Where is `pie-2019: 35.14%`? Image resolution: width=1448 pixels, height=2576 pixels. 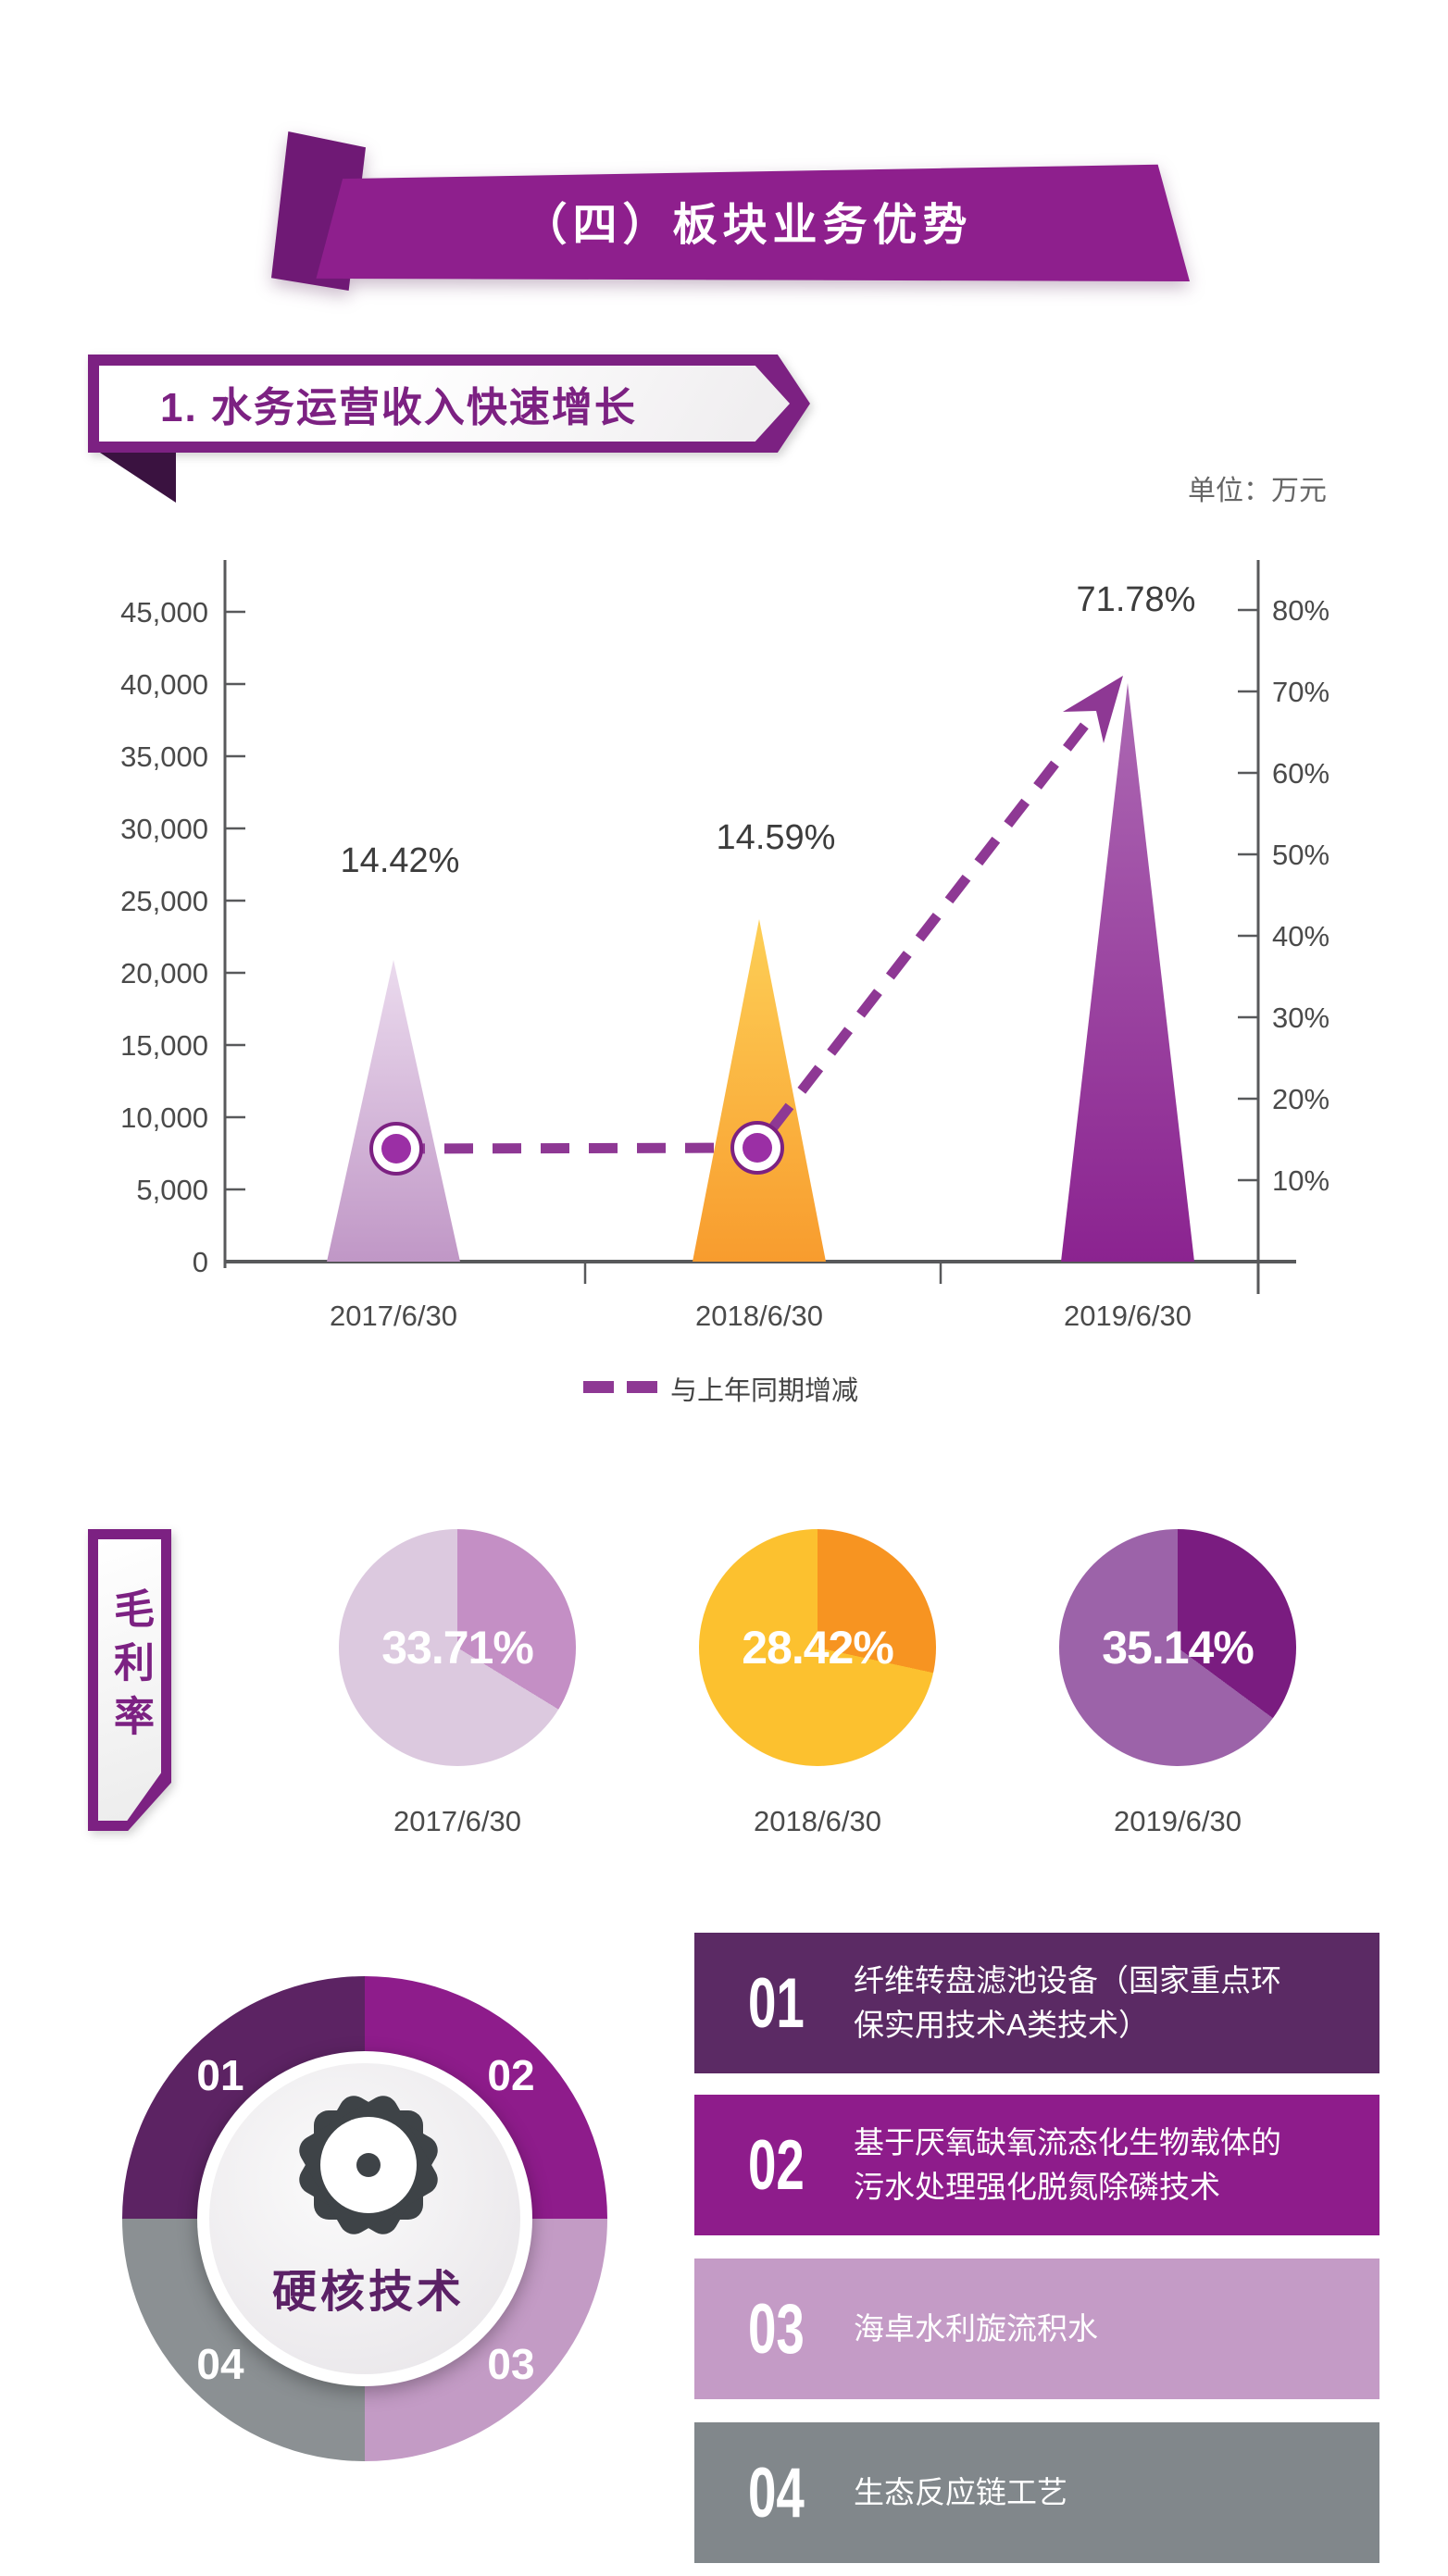
pie-2019: 35.14% is located at coordinates (1177, 1647).